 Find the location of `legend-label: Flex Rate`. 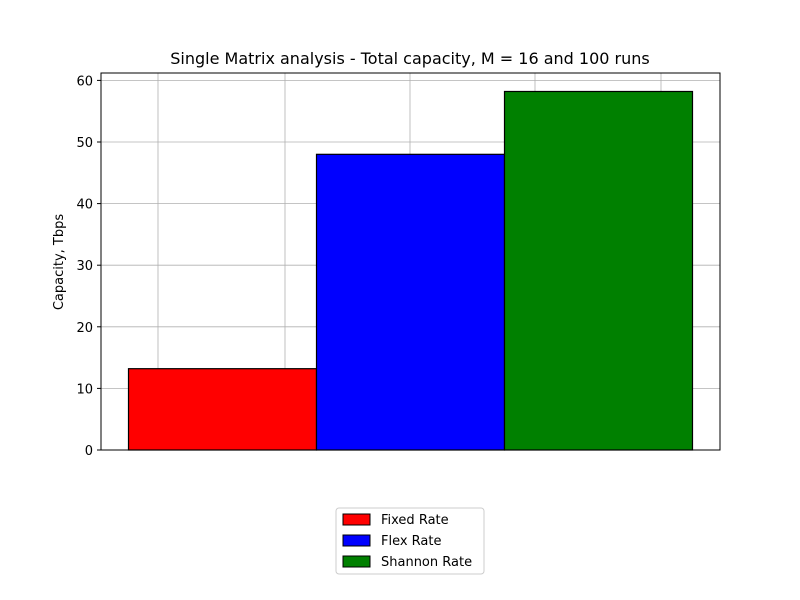

legend-label: Flex Rate is located at coordinates (411, 541).